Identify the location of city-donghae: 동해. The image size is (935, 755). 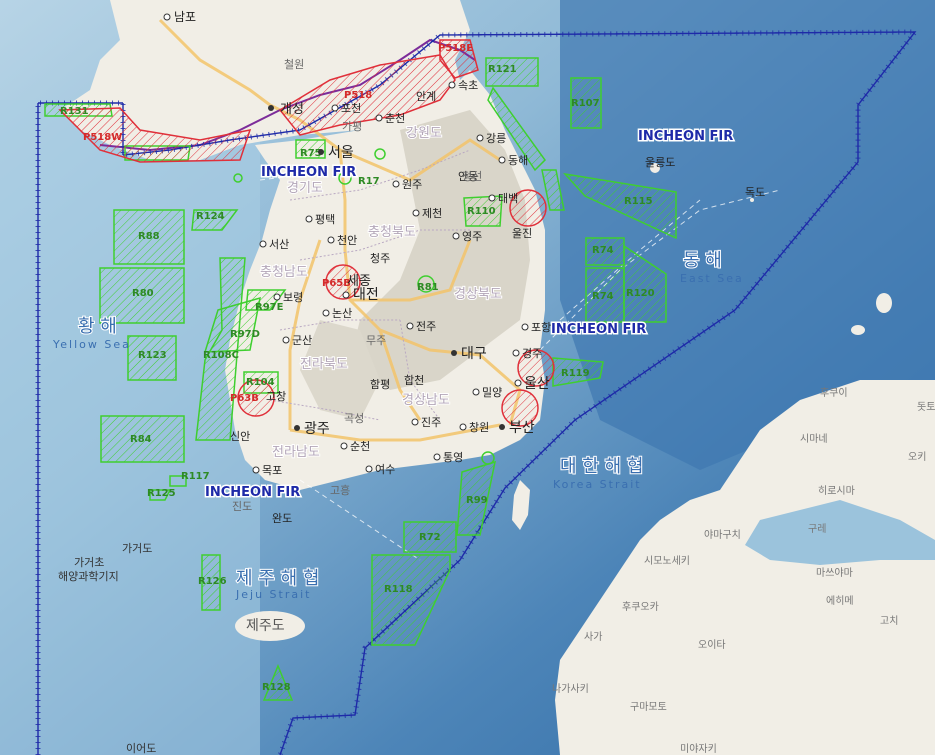
(513, 160).